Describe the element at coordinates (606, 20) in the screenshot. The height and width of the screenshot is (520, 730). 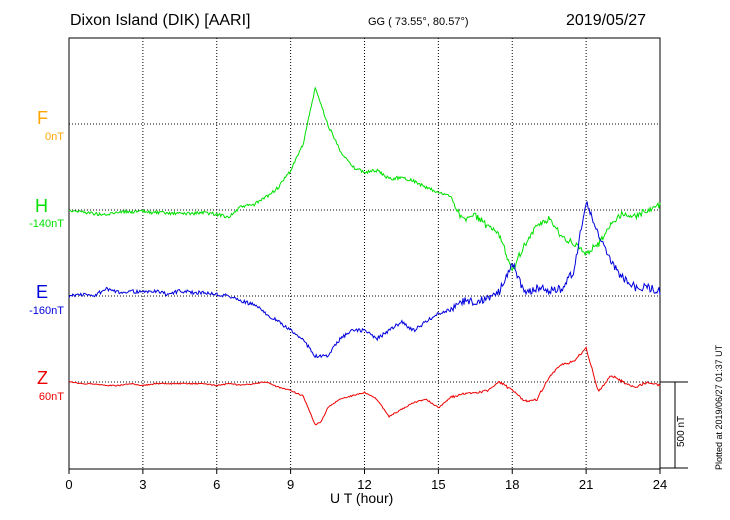
I see `record-date: 2019/05/27` at that location.